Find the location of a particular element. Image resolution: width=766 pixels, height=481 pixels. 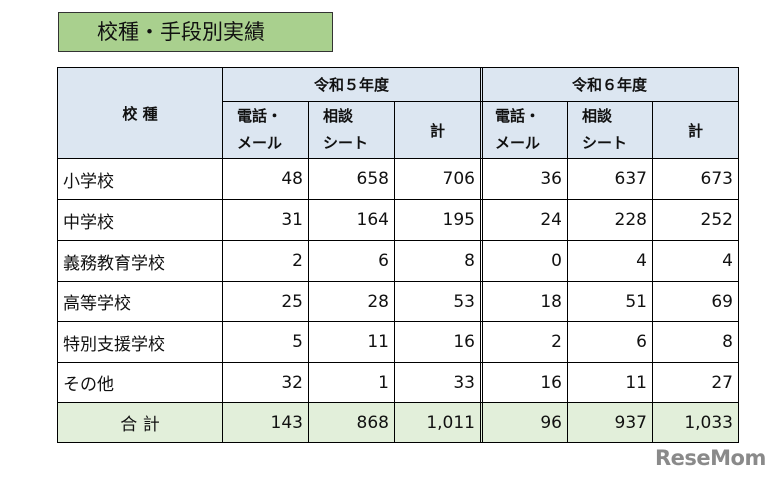

value: 6 is located at coordinates (641, 342).